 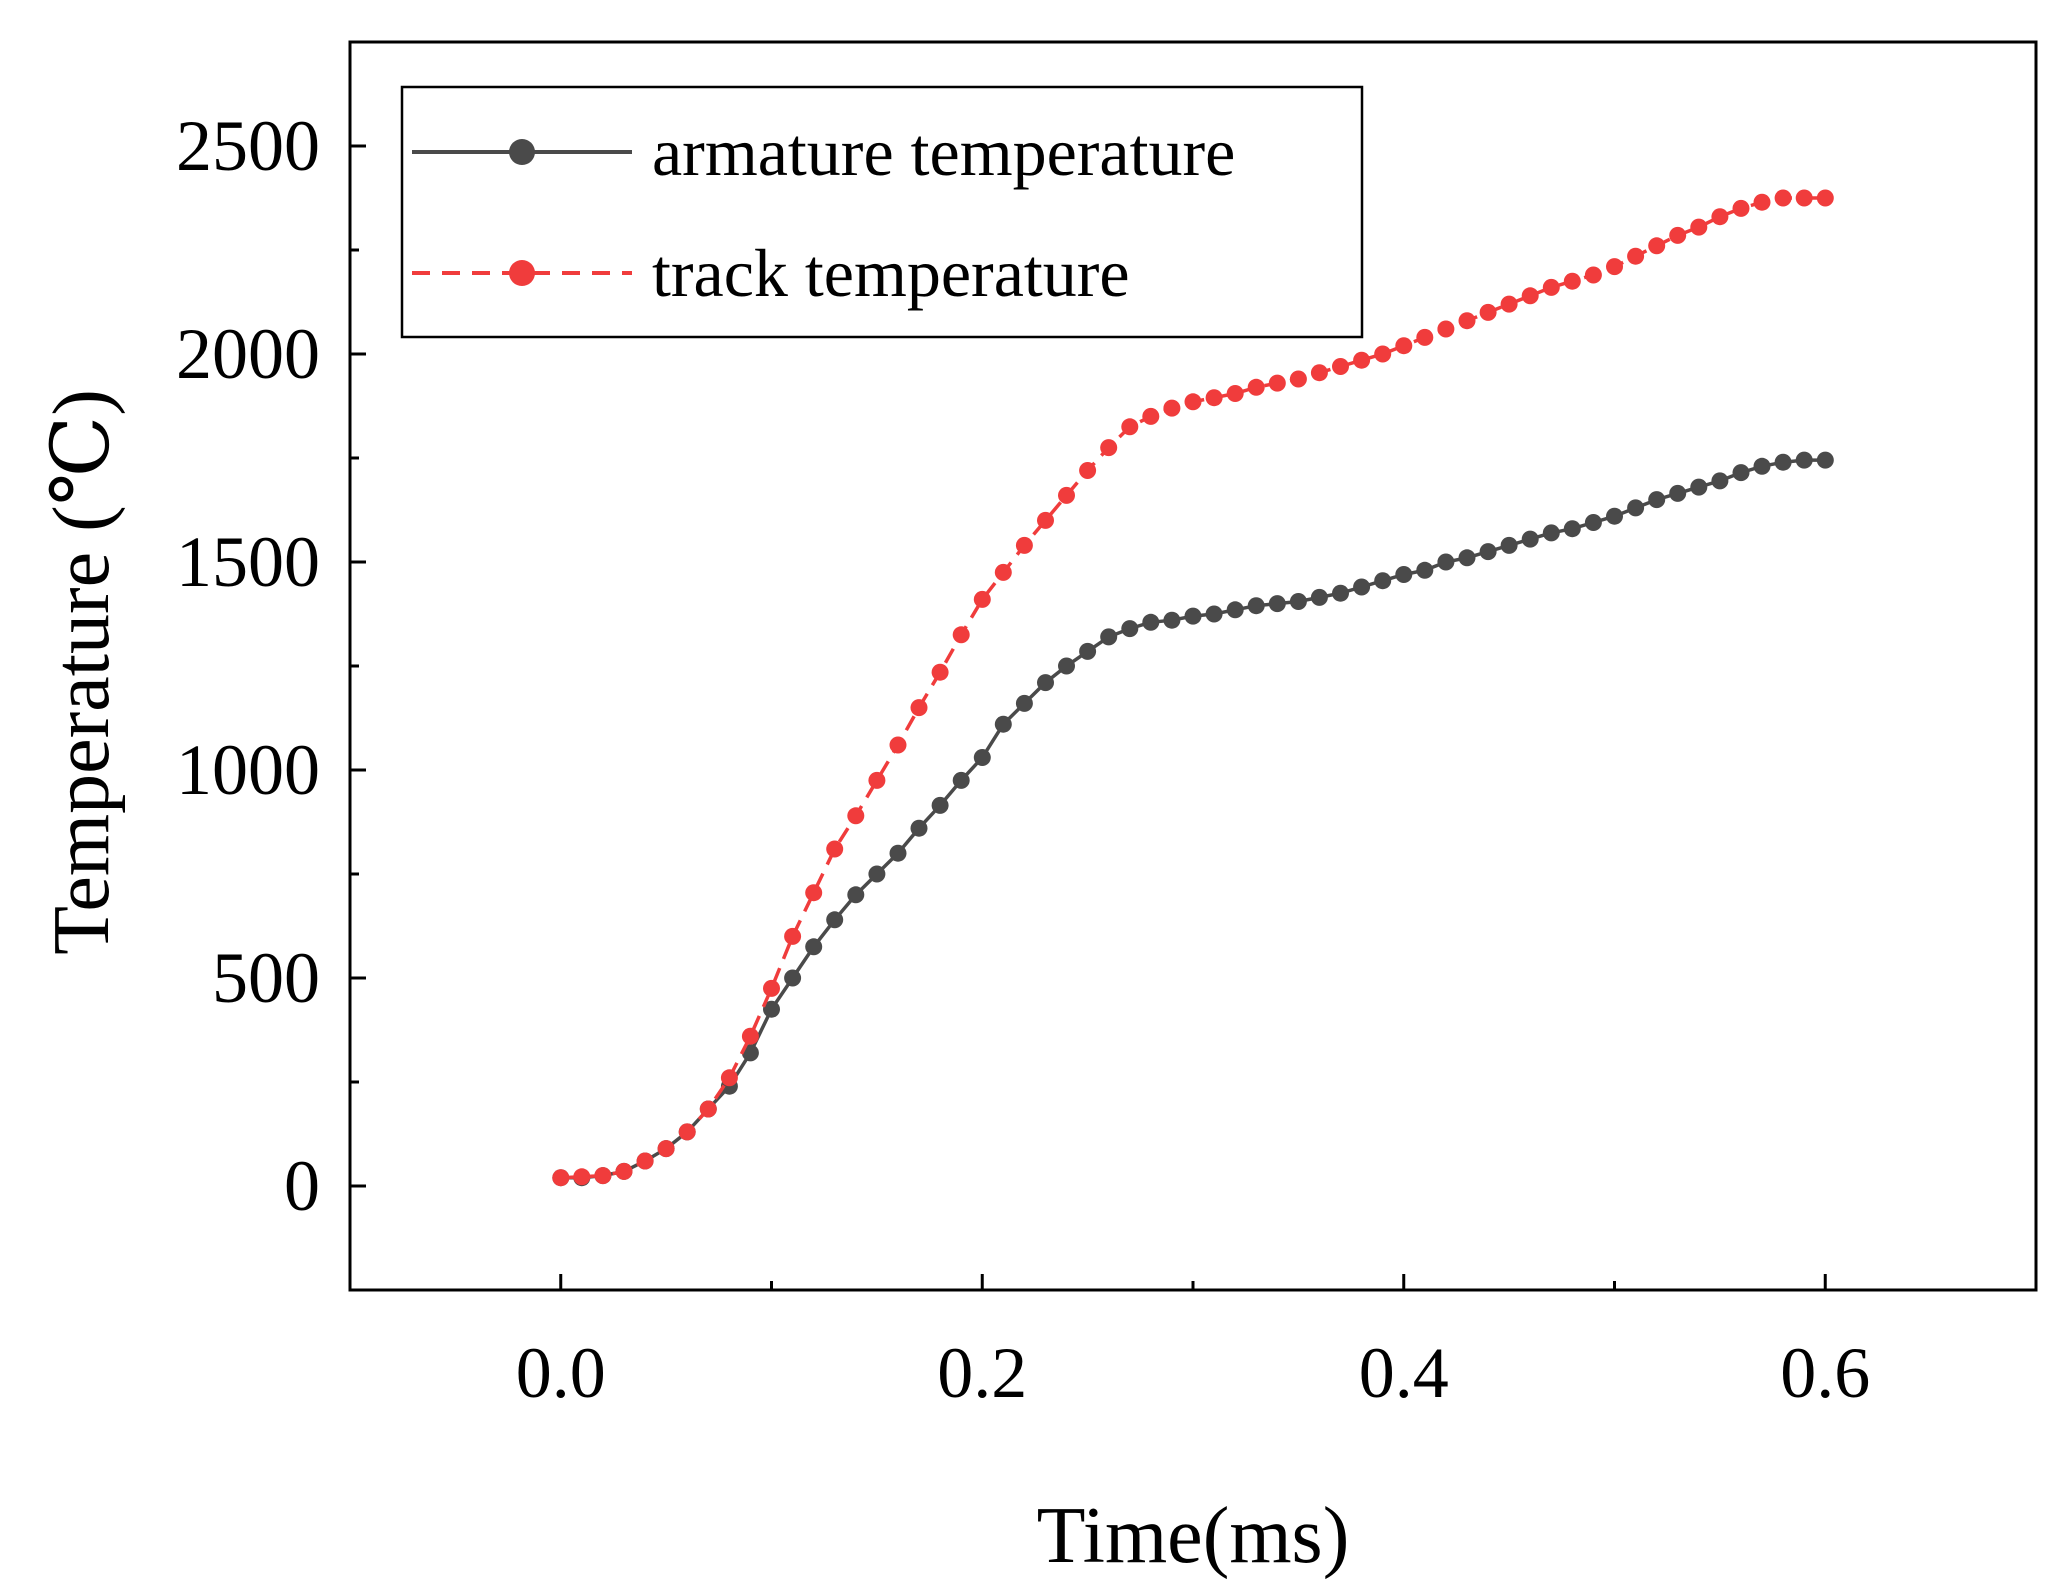 I want to click on legend-track-marker, so click(x=522, y=273).